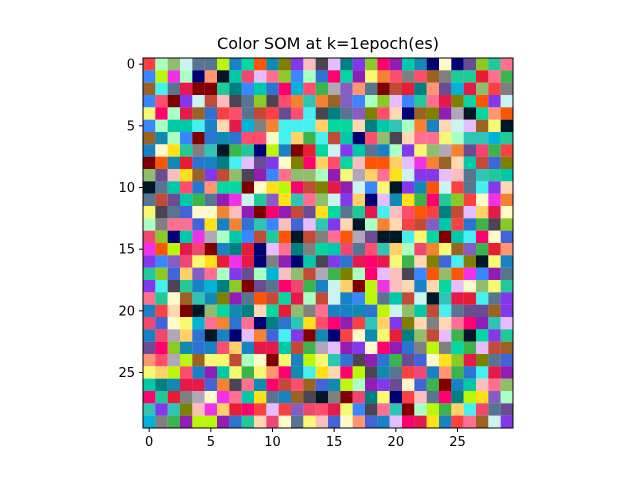  What do you see at coordinates (149, 442) in the screenshot?
I see `x-tick-label: 0` at bounding box center [149, 442].